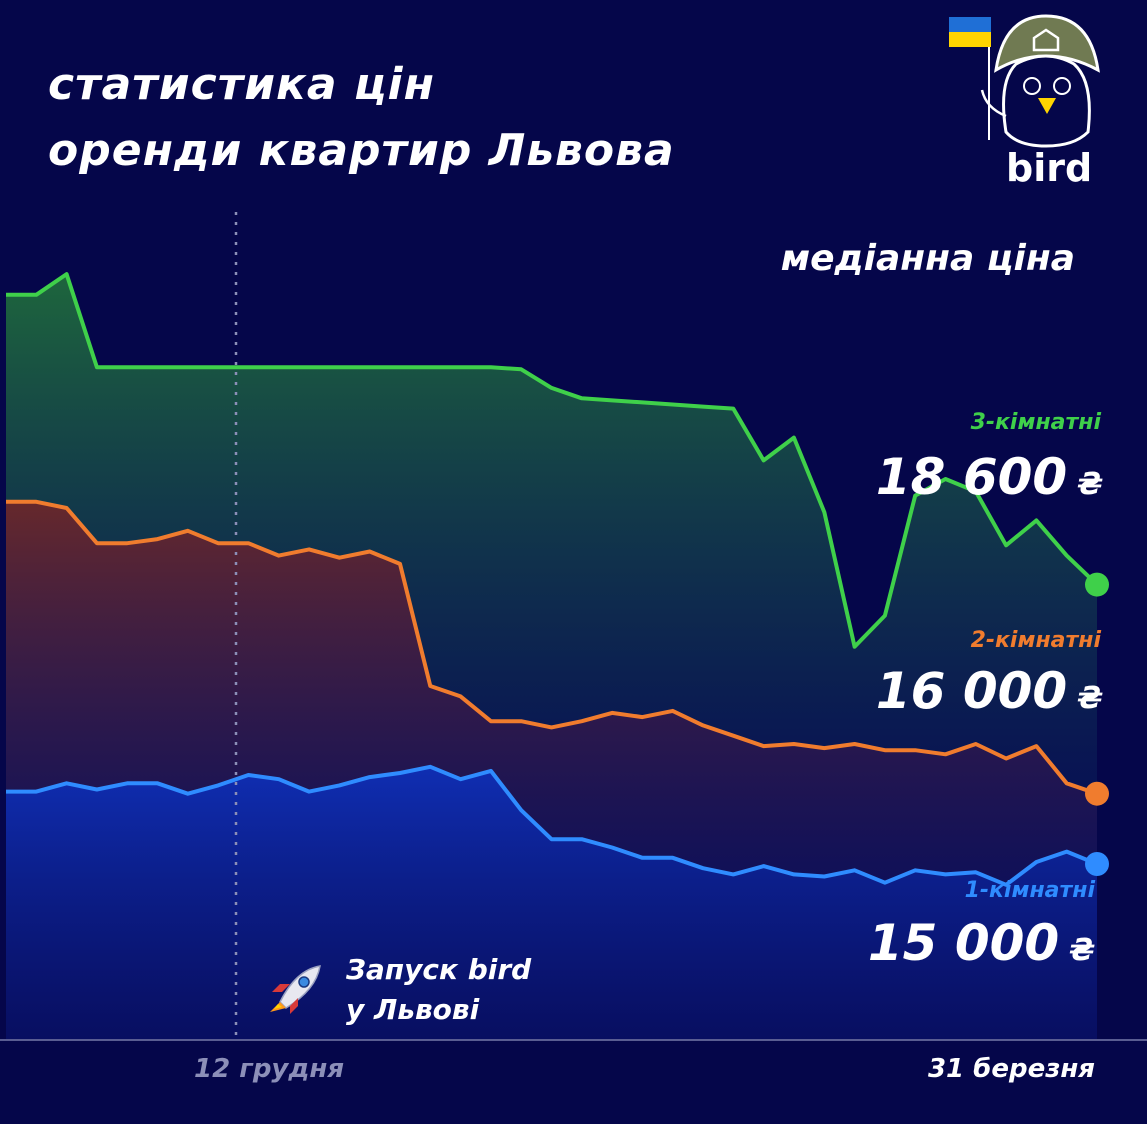 The width and height of the screenshot is (1147, 1124). Describe the element at coordinates (1097, 864) in the screenshot. I see `series-endpoint-1-room` at that location.